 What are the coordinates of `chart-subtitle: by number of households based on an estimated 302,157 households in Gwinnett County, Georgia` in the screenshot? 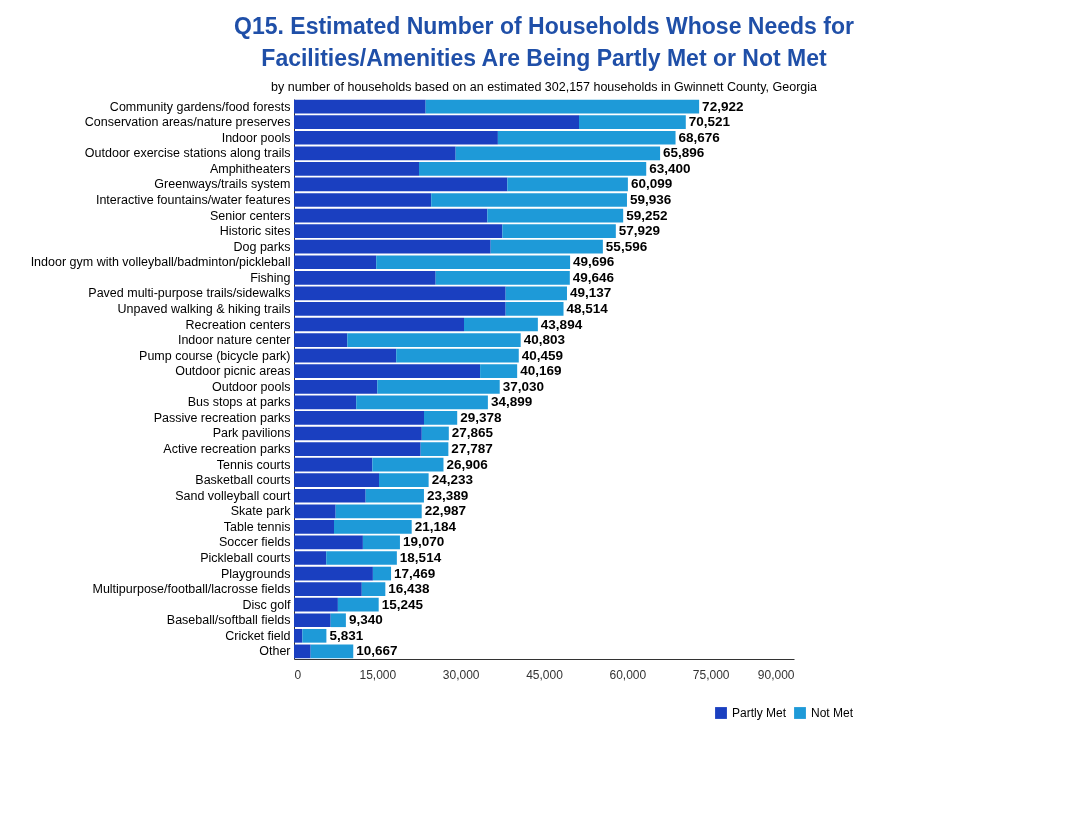 It's located at (544, 86).